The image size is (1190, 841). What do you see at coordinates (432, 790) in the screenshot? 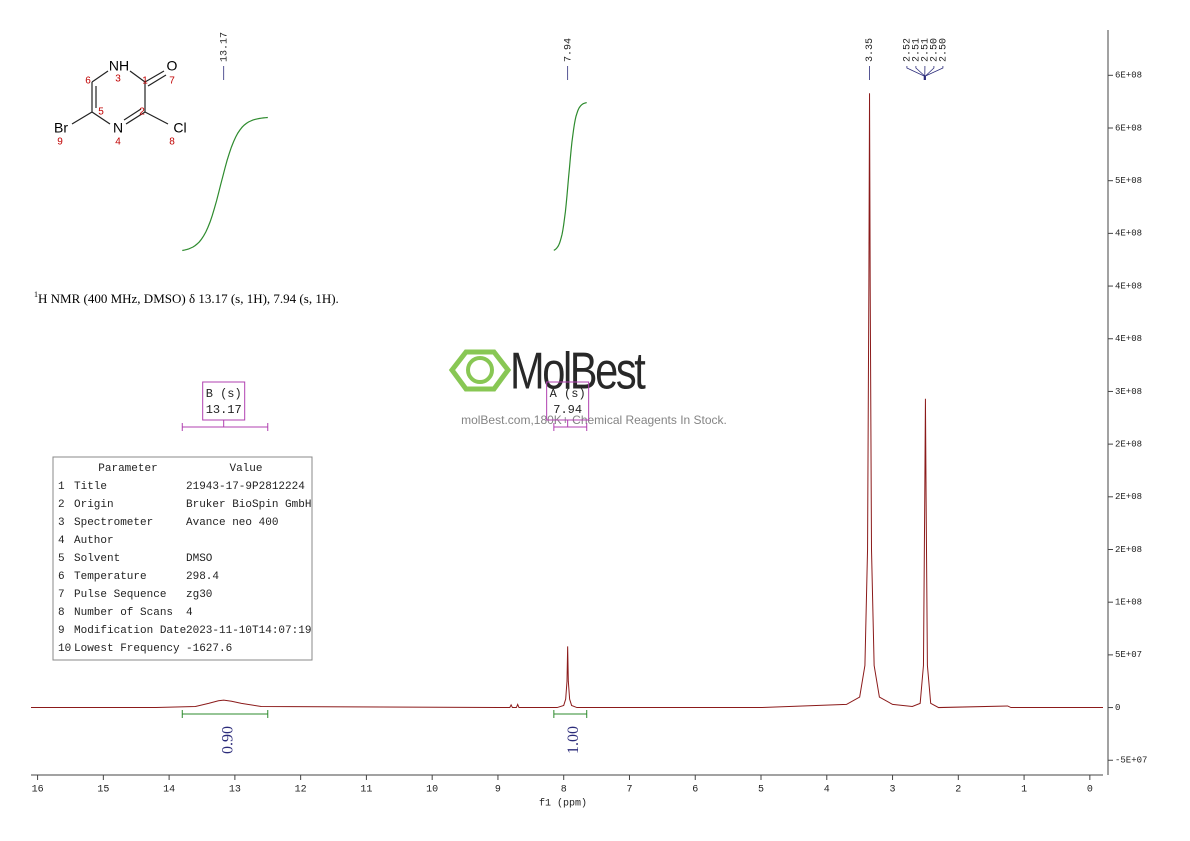
I see `x-tick-label: 10` at bounding box center [432, 790].